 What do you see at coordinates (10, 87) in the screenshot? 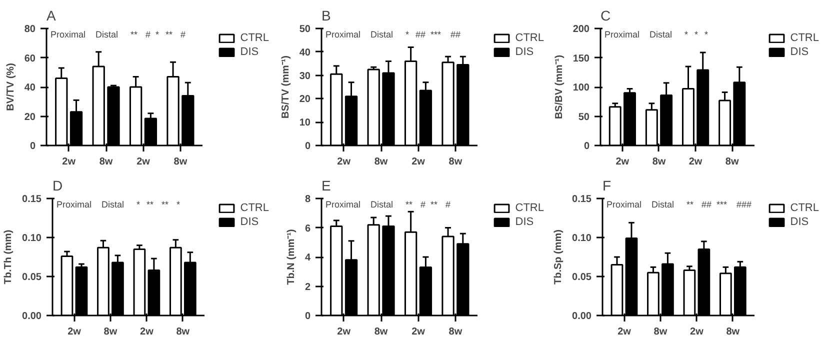
I see `y-axis-title: BV/TV (%)` at bounding box center [10, 87].